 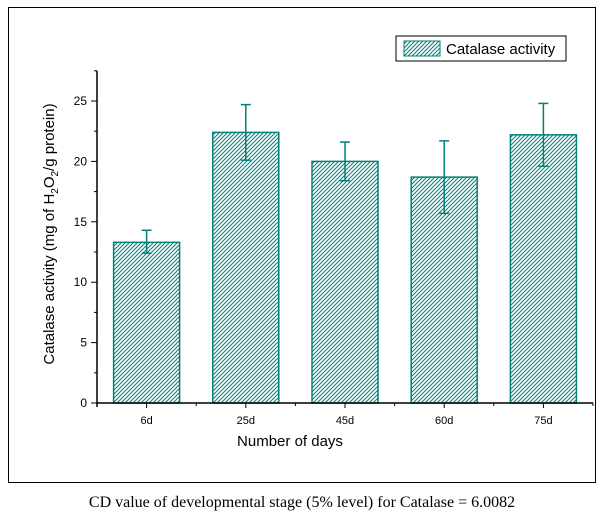 What do you see at coordinates (246, 421) in the screenshot?
I see `x-tick-label: 25d` at bounding box center [246, 421].